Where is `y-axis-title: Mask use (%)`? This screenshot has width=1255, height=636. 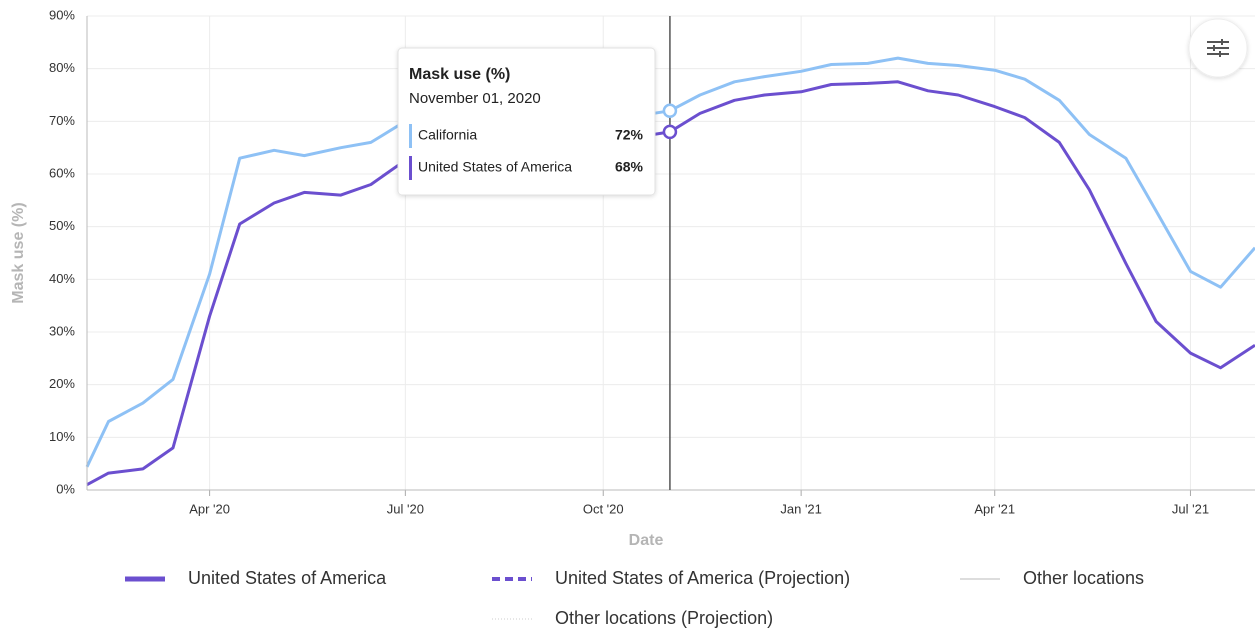
y-axis-title: Mask use (%) is located at coordinates (18, 252).